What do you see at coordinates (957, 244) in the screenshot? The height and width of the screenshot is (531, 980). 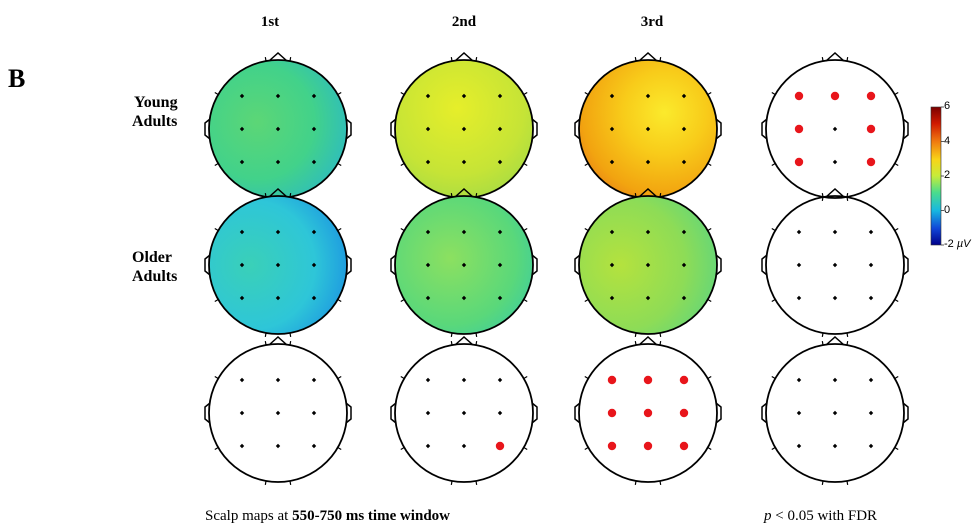 I see `colorbar-tick-neg2: -2 µV` at bounding box center [957, 244].